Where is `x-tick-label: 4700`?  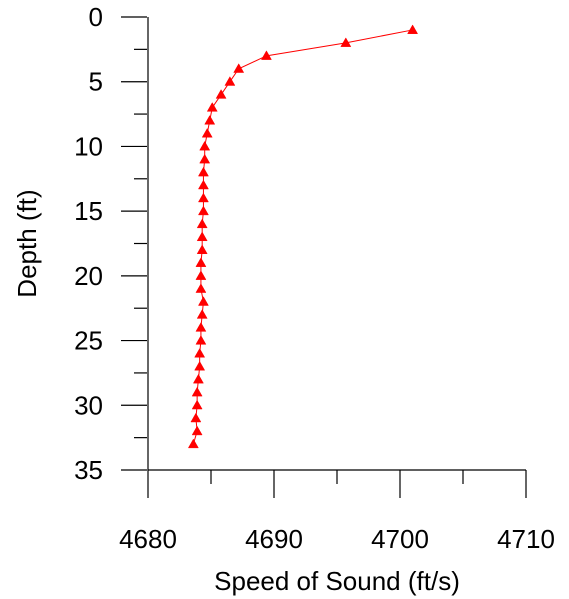
x-tick-label: 4700 is located at coordinates (400, 539).